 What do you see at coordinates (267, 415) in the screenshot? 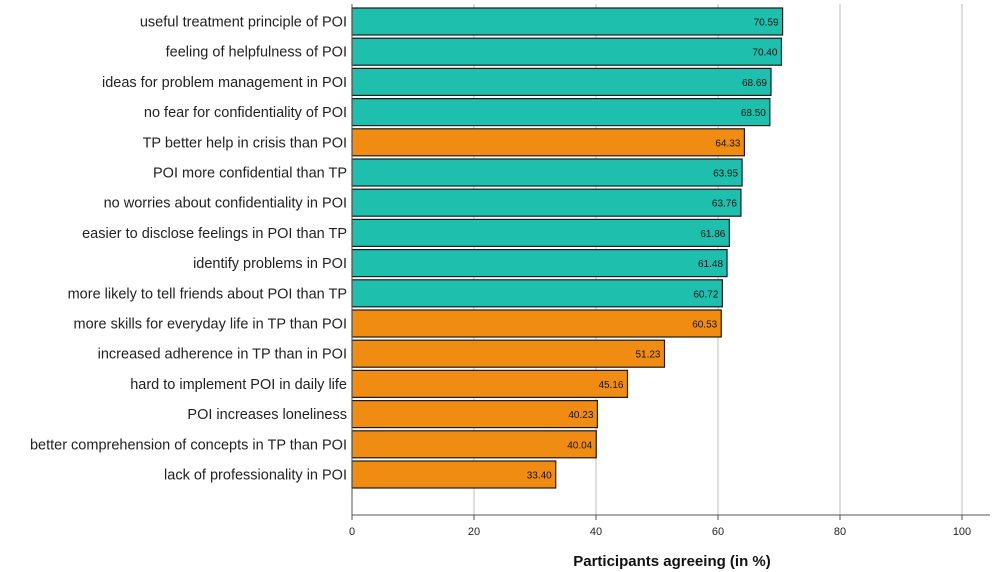
I see `category-label: POI increases loneliness` at bounding box center [267, 415].